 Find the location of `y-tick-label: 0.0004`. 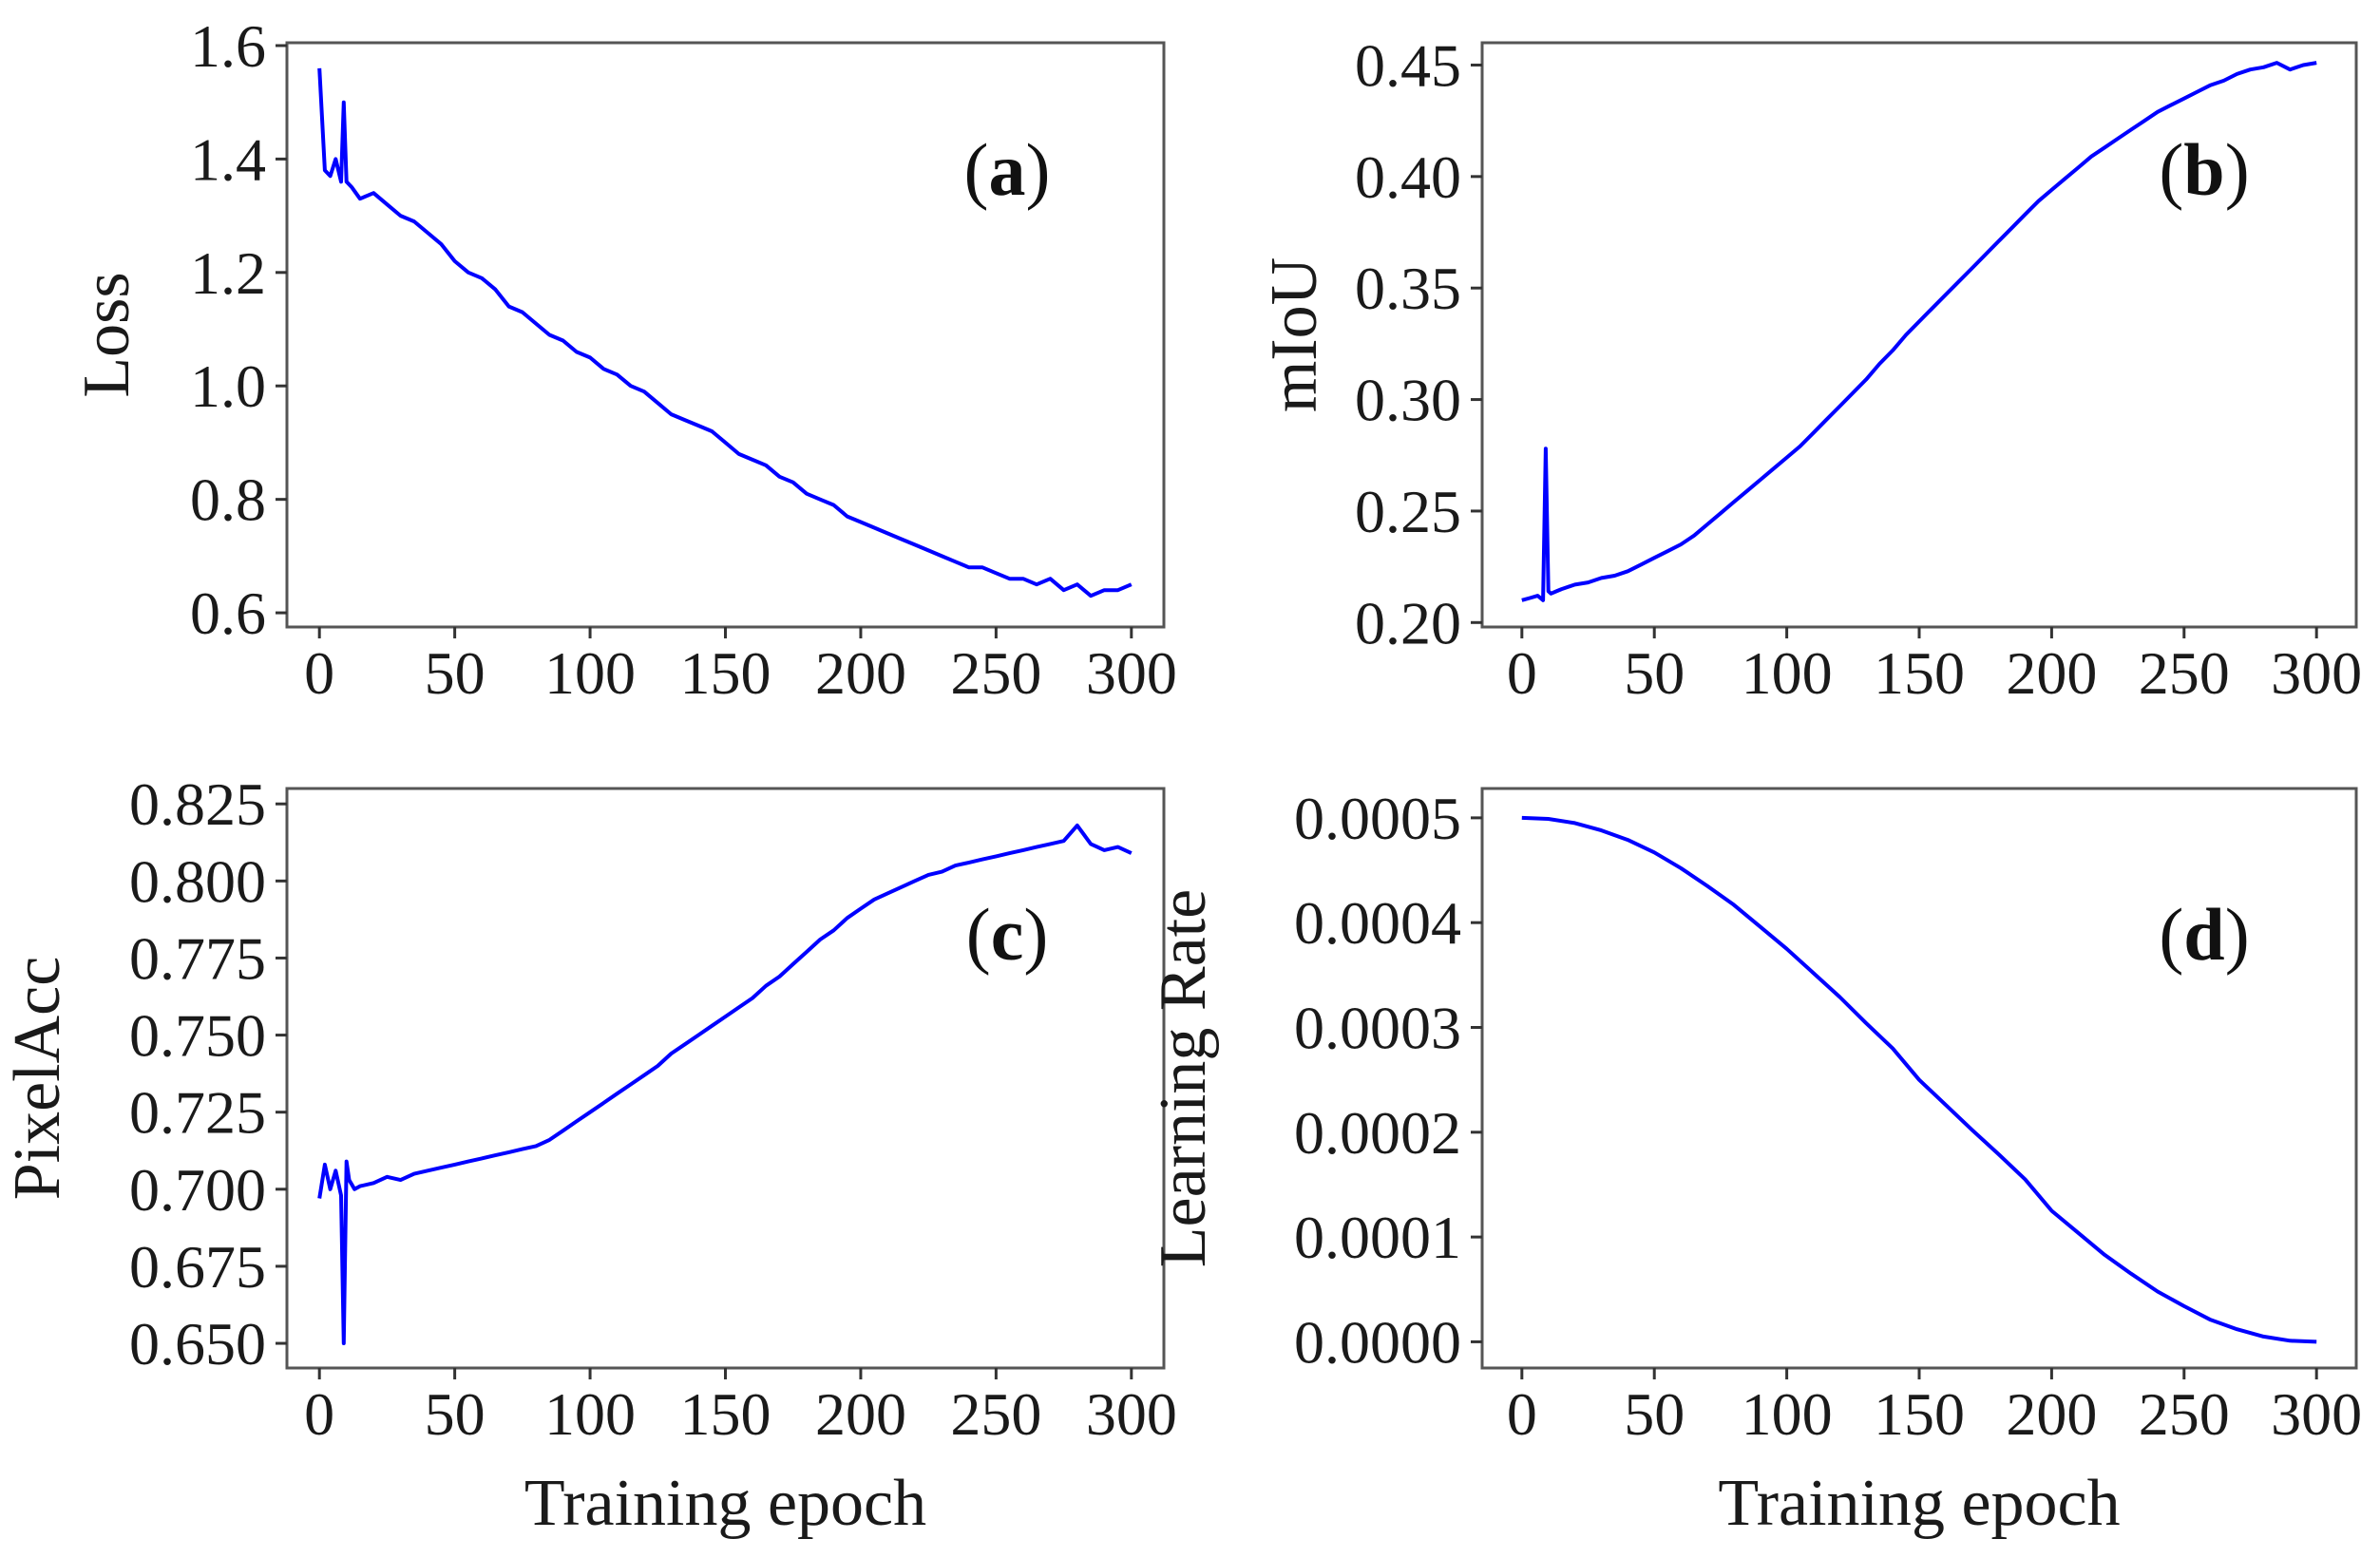

y-tick-label: 0.0004 is located at coordinates (1377, 923).